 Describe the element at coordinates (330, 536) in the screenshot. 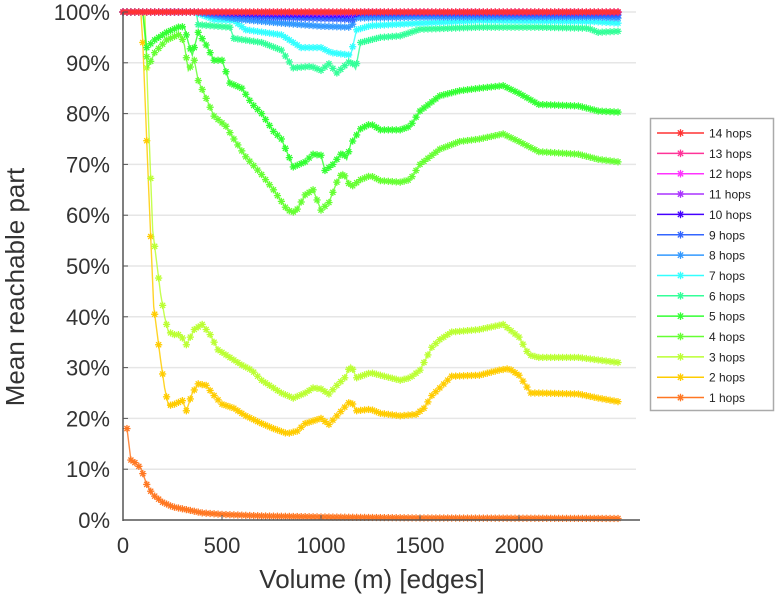

I see `x-tick-labels: 0 500 1000 1500 2000` at that location.